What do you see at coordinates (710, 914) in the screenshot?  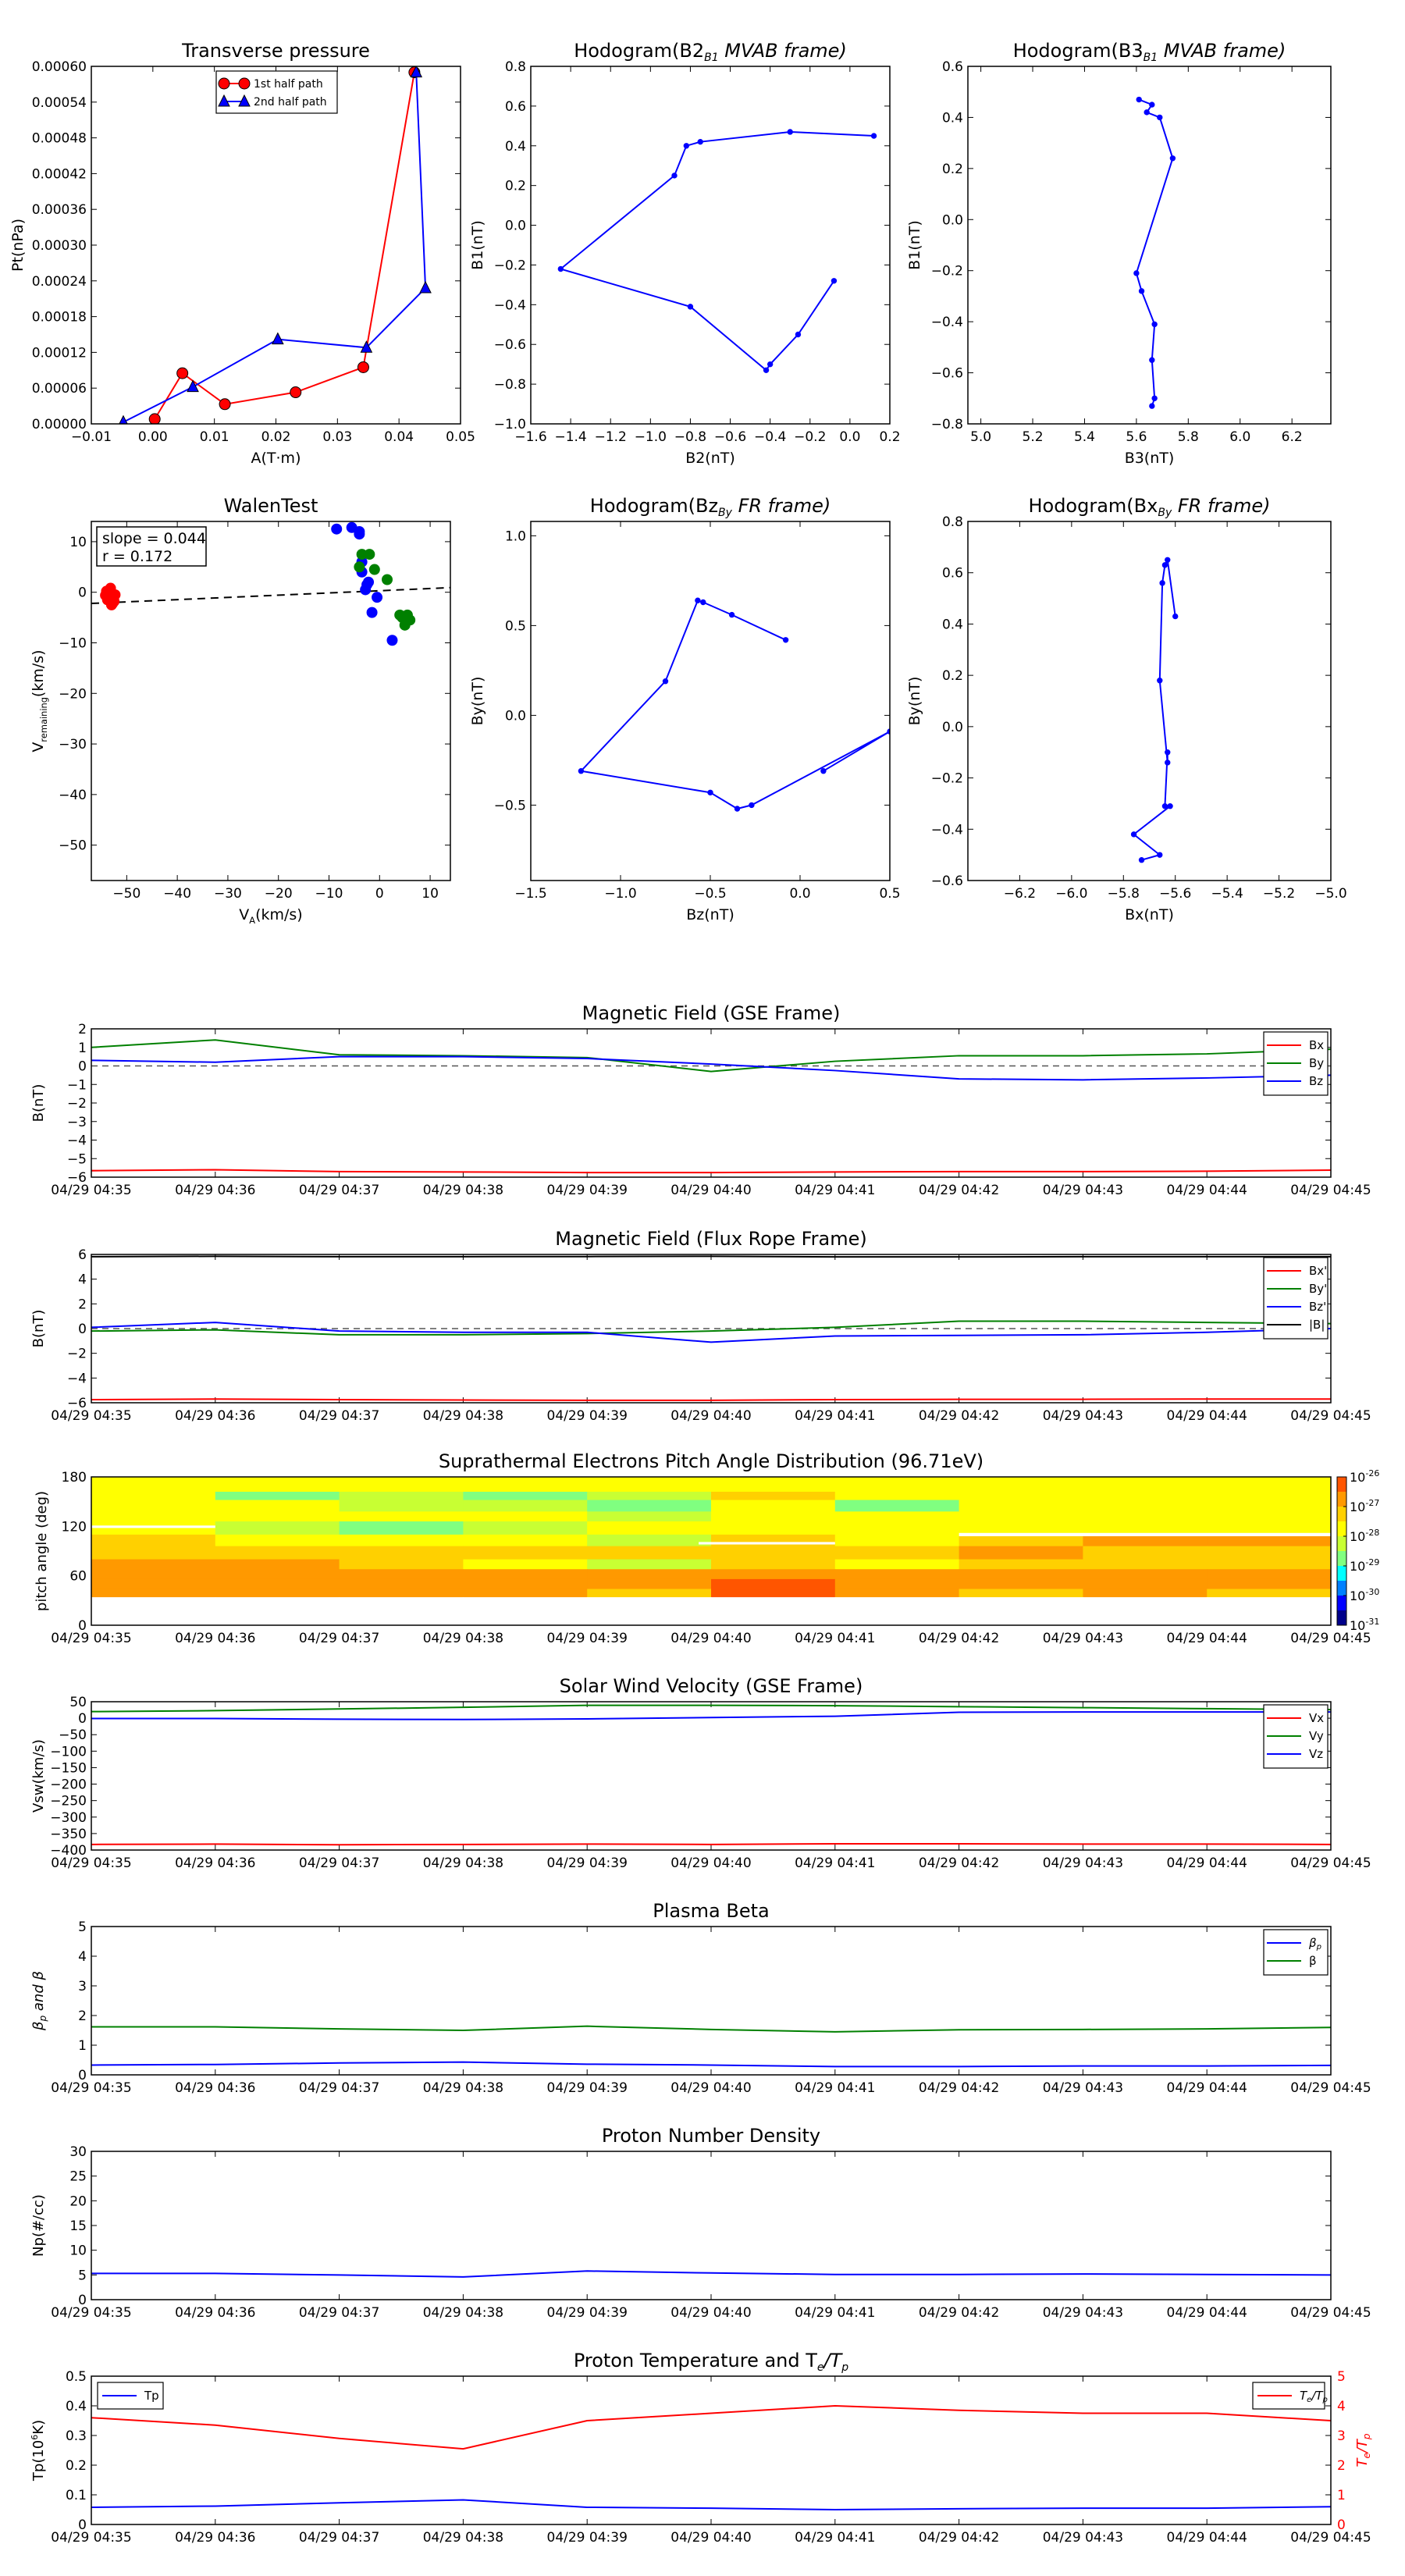 I see `x-axis-label: Bz(nT)` at bounding box center [710, 914].